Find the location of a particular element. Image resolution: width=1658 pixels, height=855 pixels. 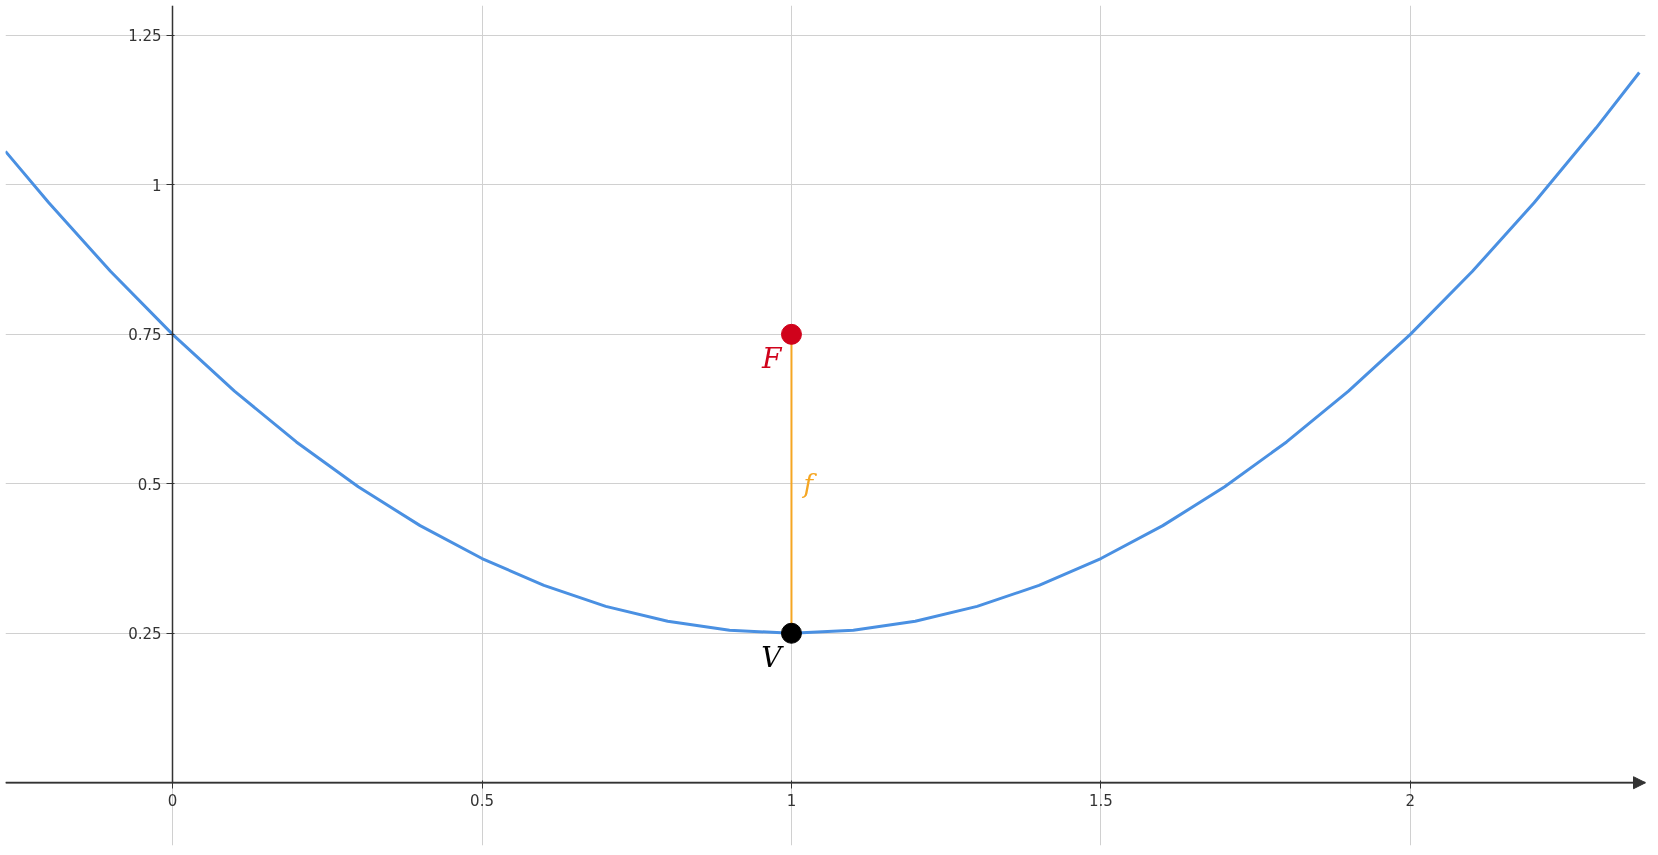

x-tick-label: 0.5 is located at coordinates (482, 800).